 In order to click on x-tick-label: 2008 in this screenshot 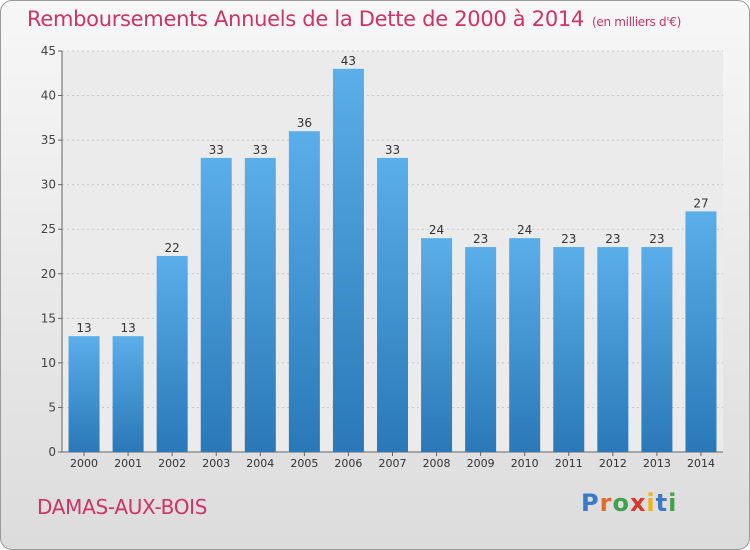, I will do `click(437, 463)`.